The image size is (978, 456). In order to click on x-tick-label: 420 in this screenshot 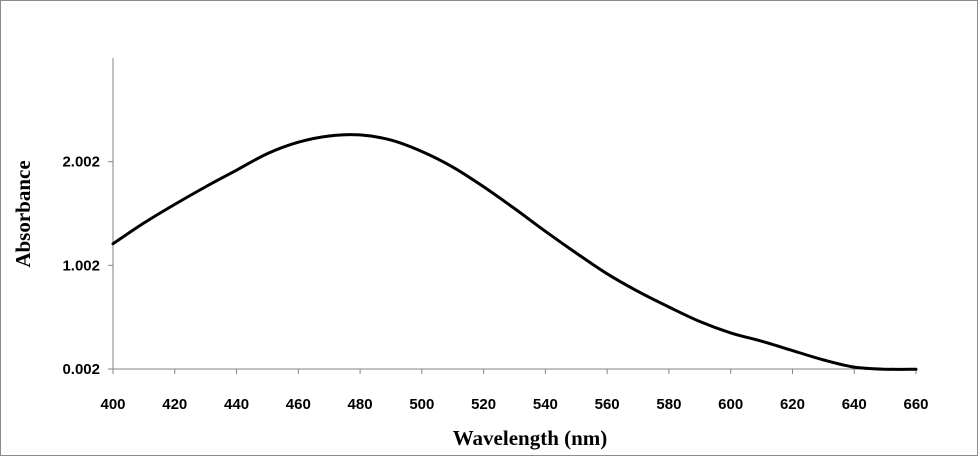, I will do `click(174, 404)`.